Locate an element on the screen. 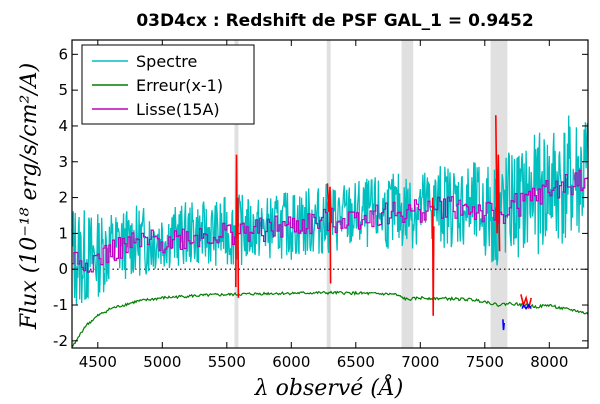 This screenshot has width=600, height=404. legend-label-2: Lisse(15A) is located at coordinates (178, 109).